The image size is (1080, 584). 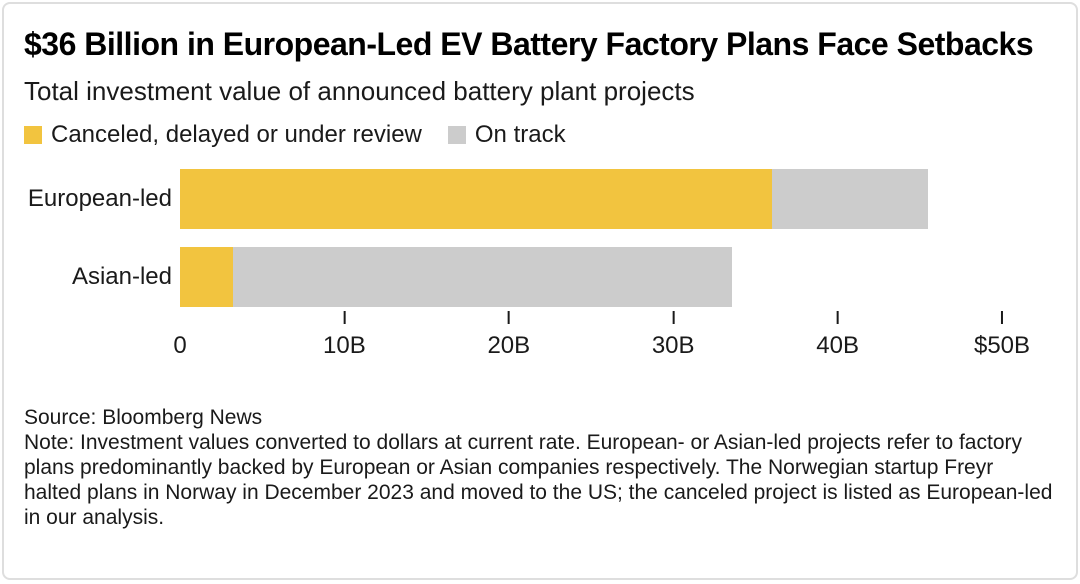 I want to click on x-axis-tick-30b: 30B, so click(x=673, y=335).